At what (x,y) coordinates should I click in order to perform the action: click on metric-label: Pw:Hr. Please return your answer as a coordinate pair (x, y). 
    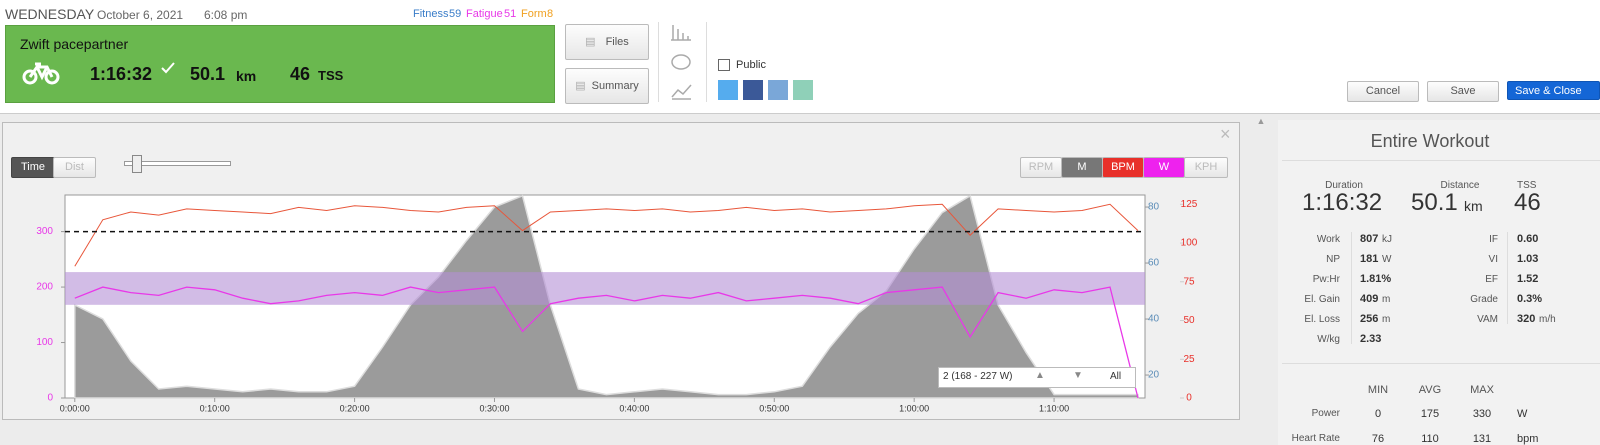
    Looking at the image, I should click on (1326, 279).